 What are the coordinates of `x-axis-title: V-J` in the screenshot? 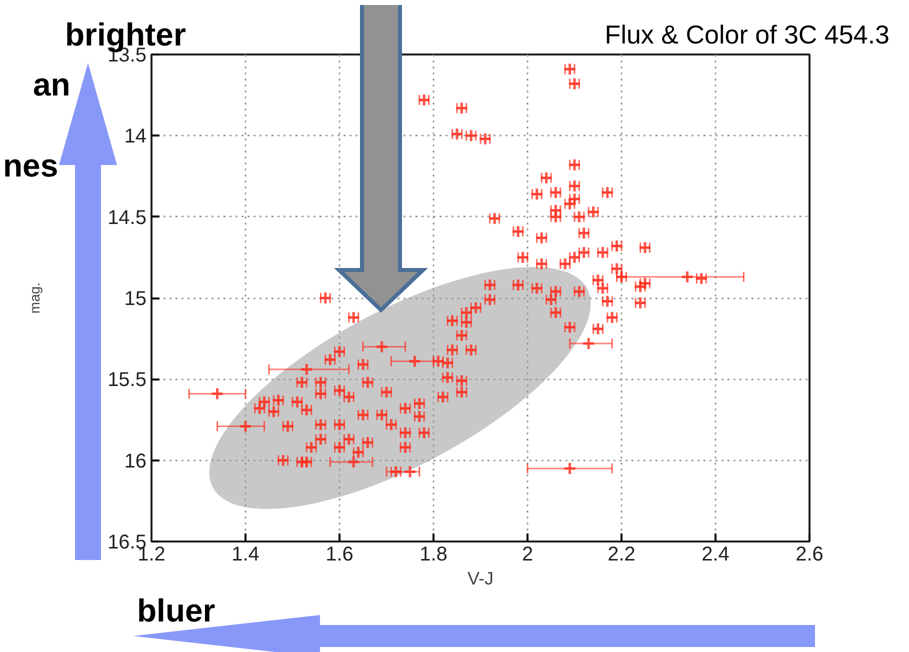 It's located at (480, 578).